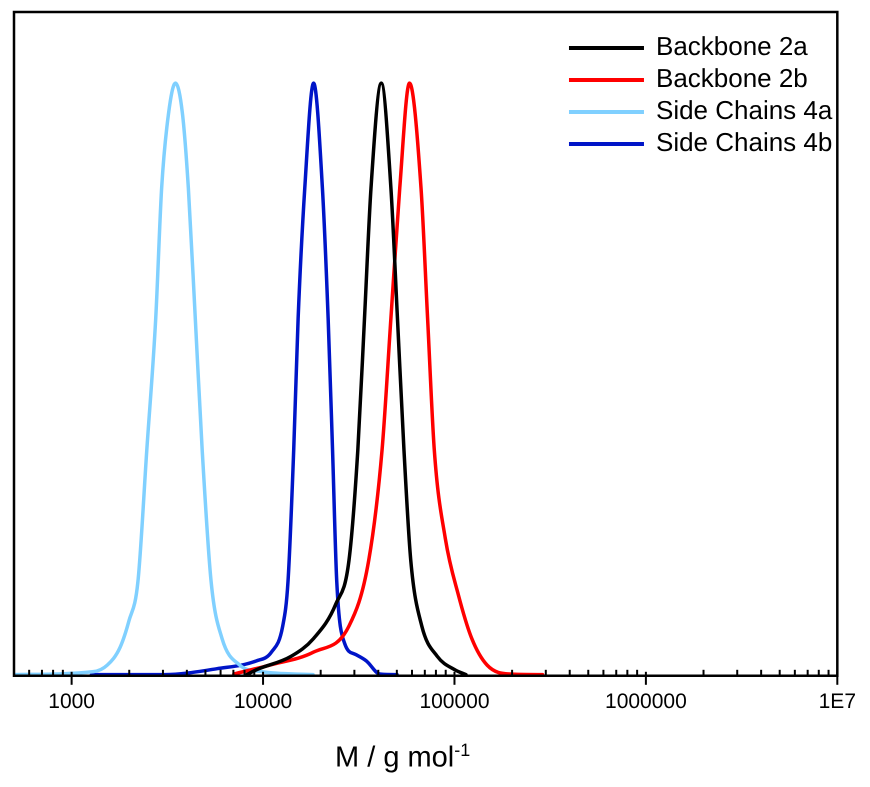 This screenshot has width=870, height=787. I want to click on legend-label: Backbone 2b, so click(732, 78).